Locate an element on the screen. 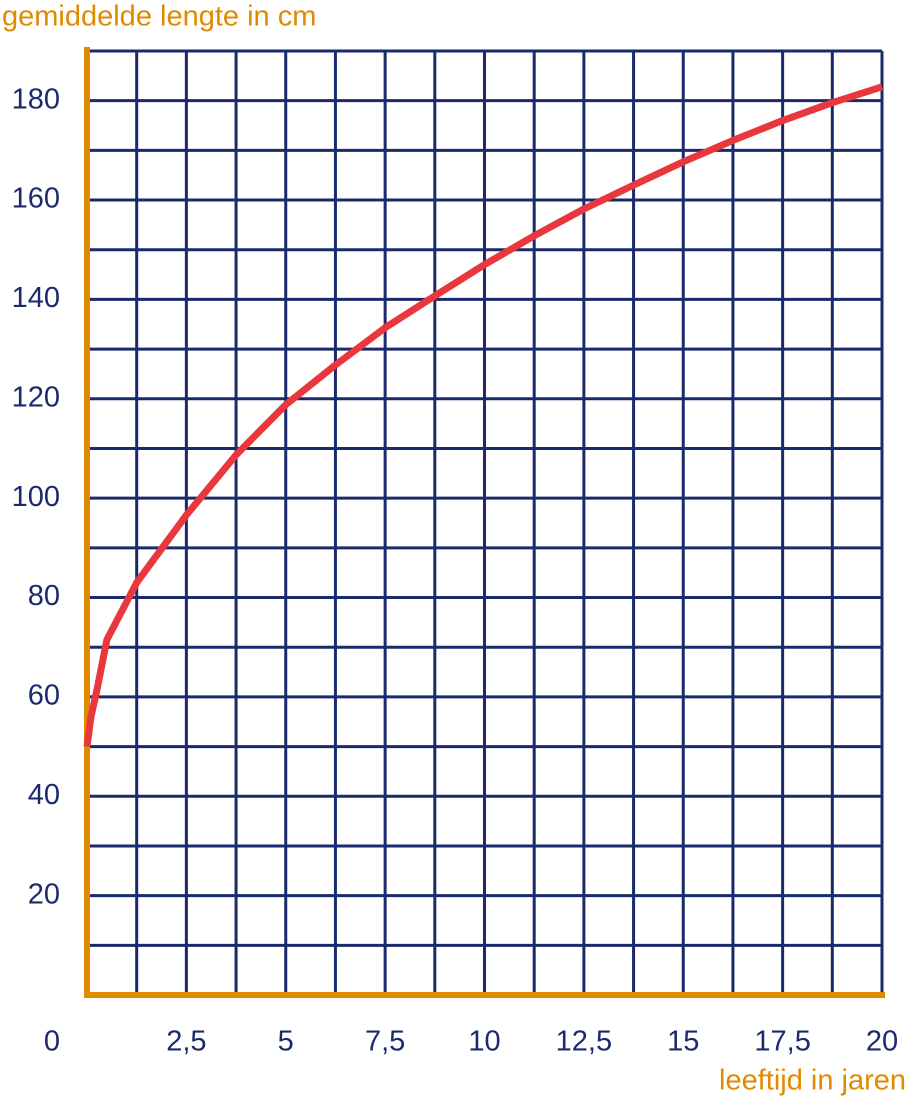 Image resolution: width=908 pixels, height=1104 pixels. y-tick-label: 80 is located at coordinates (44, 596).